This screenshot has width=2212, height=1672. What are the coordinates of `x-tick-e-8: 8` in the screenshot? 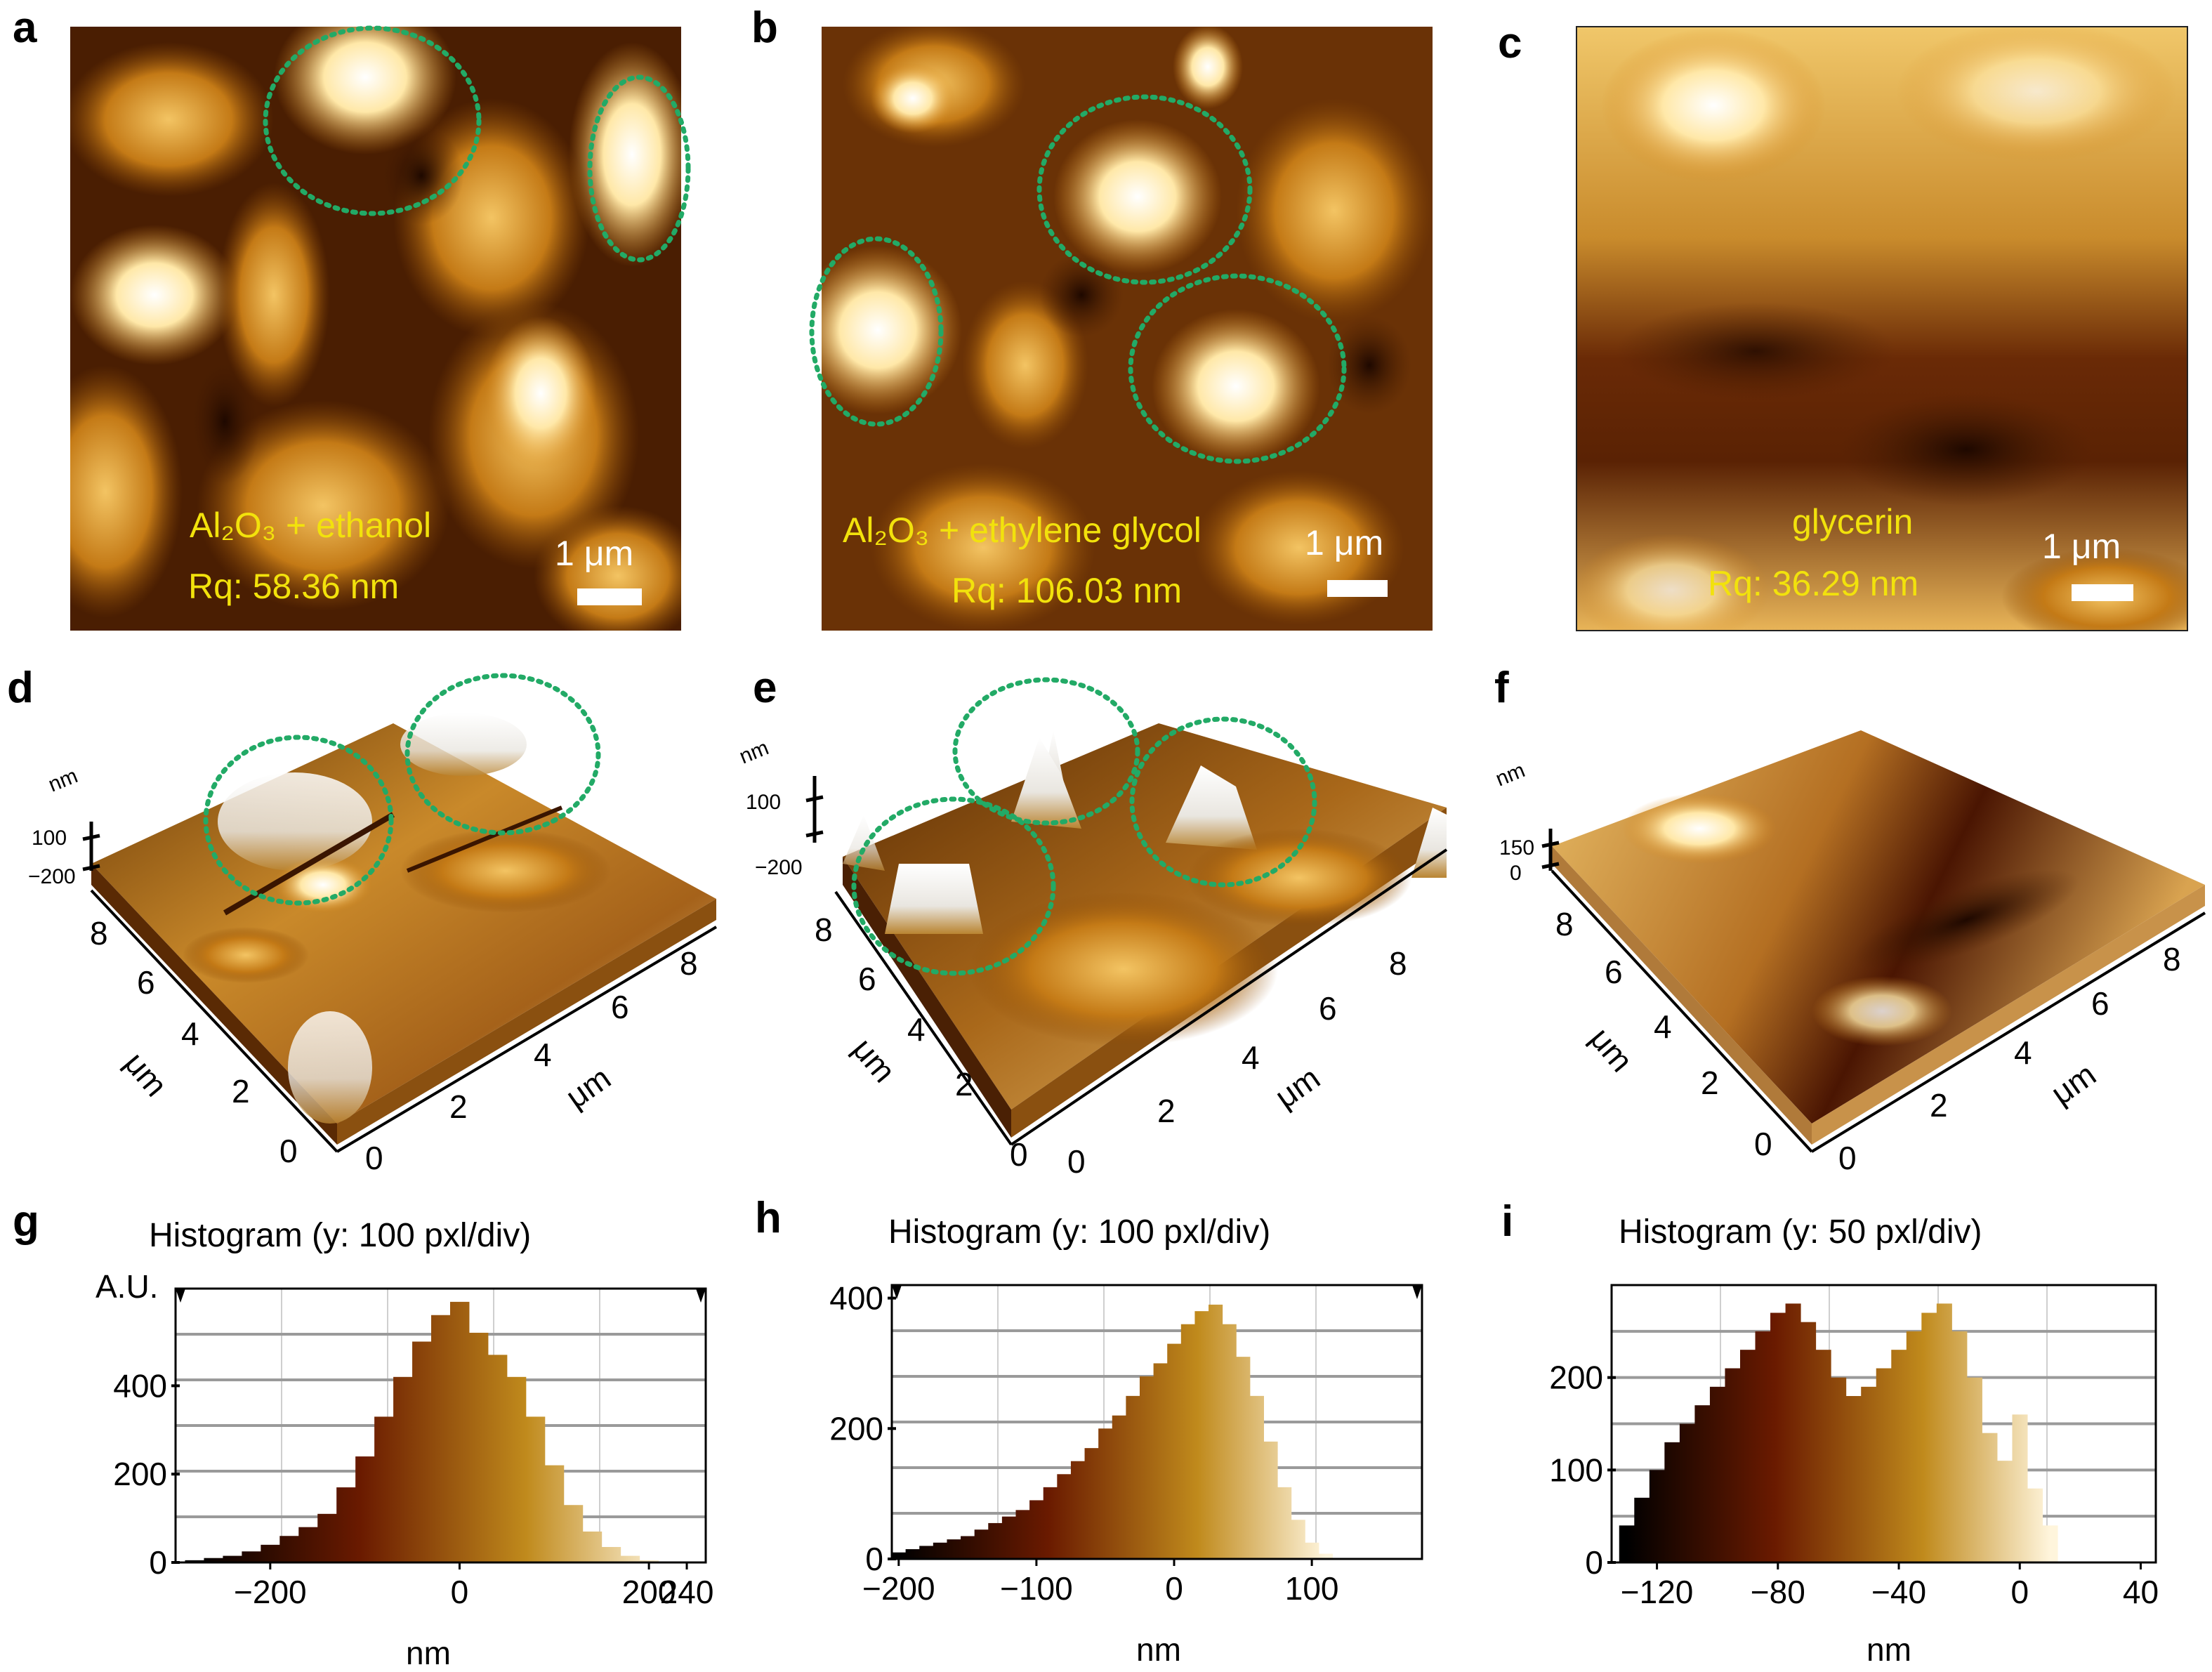 It's located at (1398, 963).